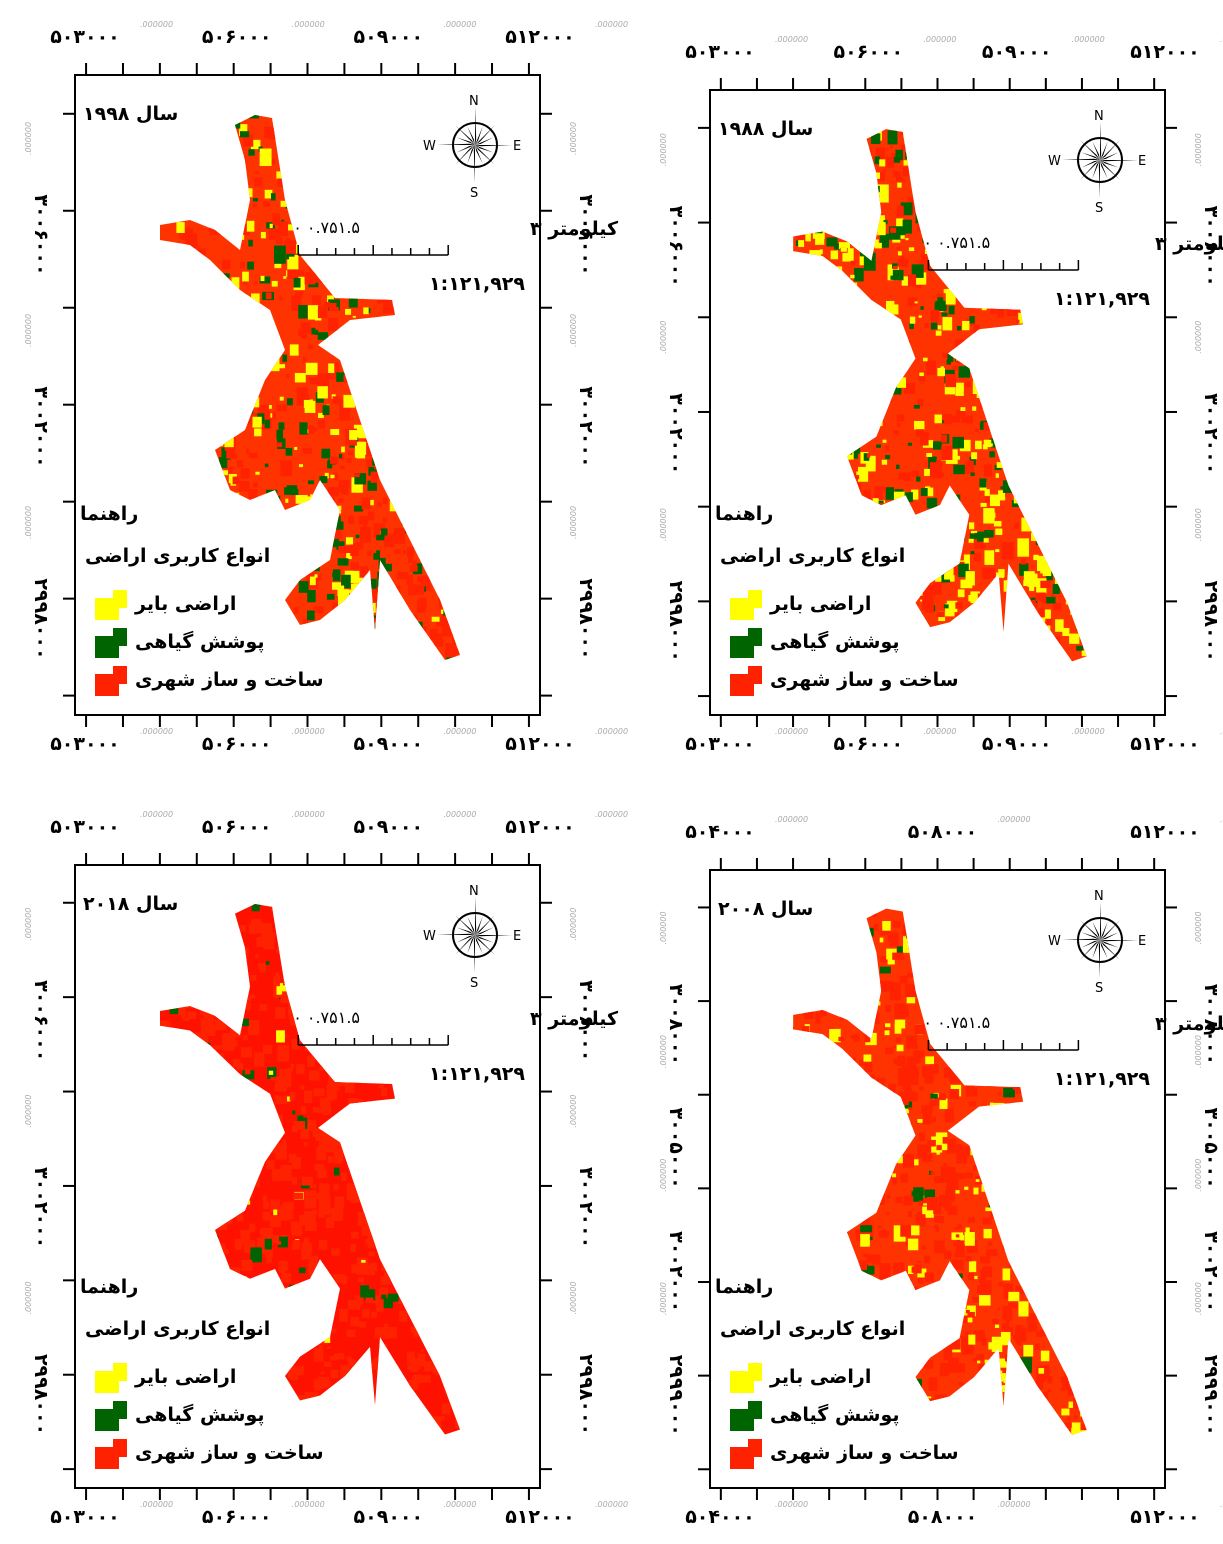 The height and width of the screenshot is (1544, 1223). Describe the element at coordinates (326, 1017) in the screenshot. I see `scale-numbers: ۰ ۰.۷۵۱.۵` at that location.